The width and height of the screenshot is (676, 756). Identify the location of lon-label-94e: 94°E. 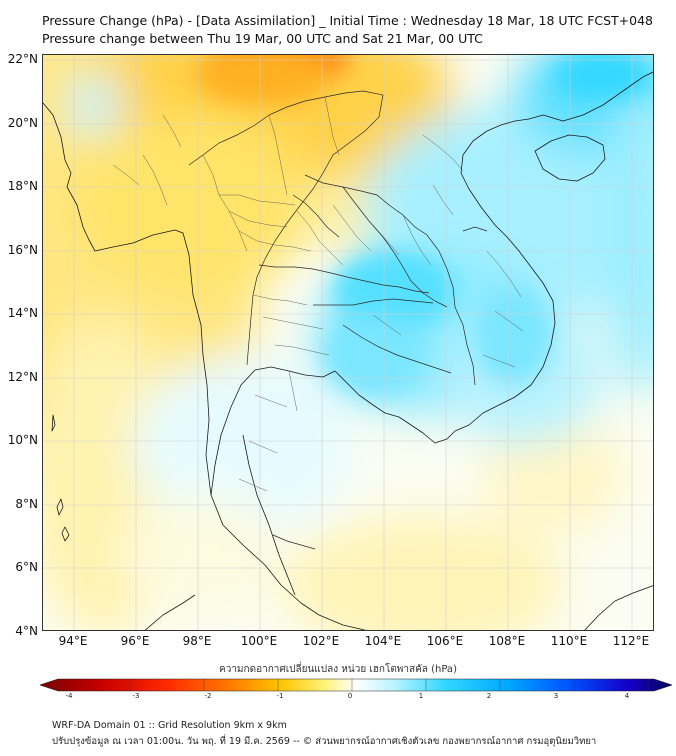
(73, 641).